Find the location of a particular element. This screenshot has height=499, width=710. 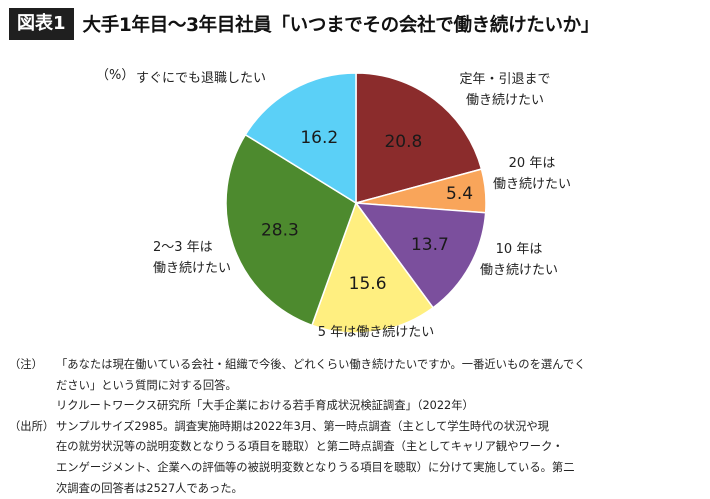

slice-category-label: 5 年は働き続けたい is located at coordinates (376, 332).